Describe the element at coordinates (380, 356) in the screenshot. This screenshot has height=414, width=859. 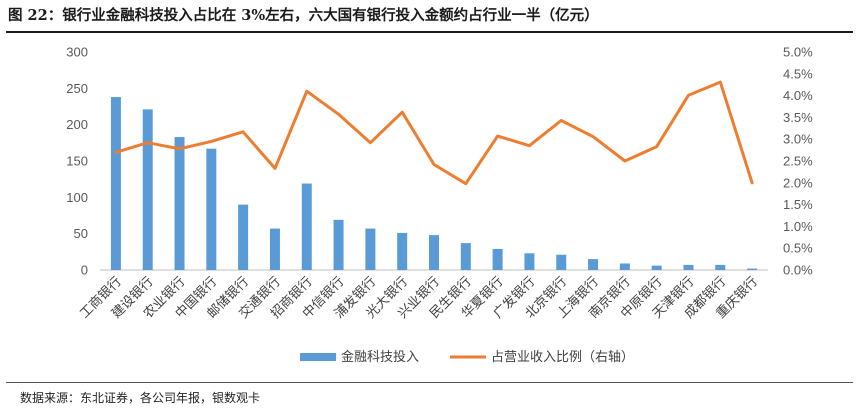
I see `legend-bar-label: 金融科技投入` at that location.